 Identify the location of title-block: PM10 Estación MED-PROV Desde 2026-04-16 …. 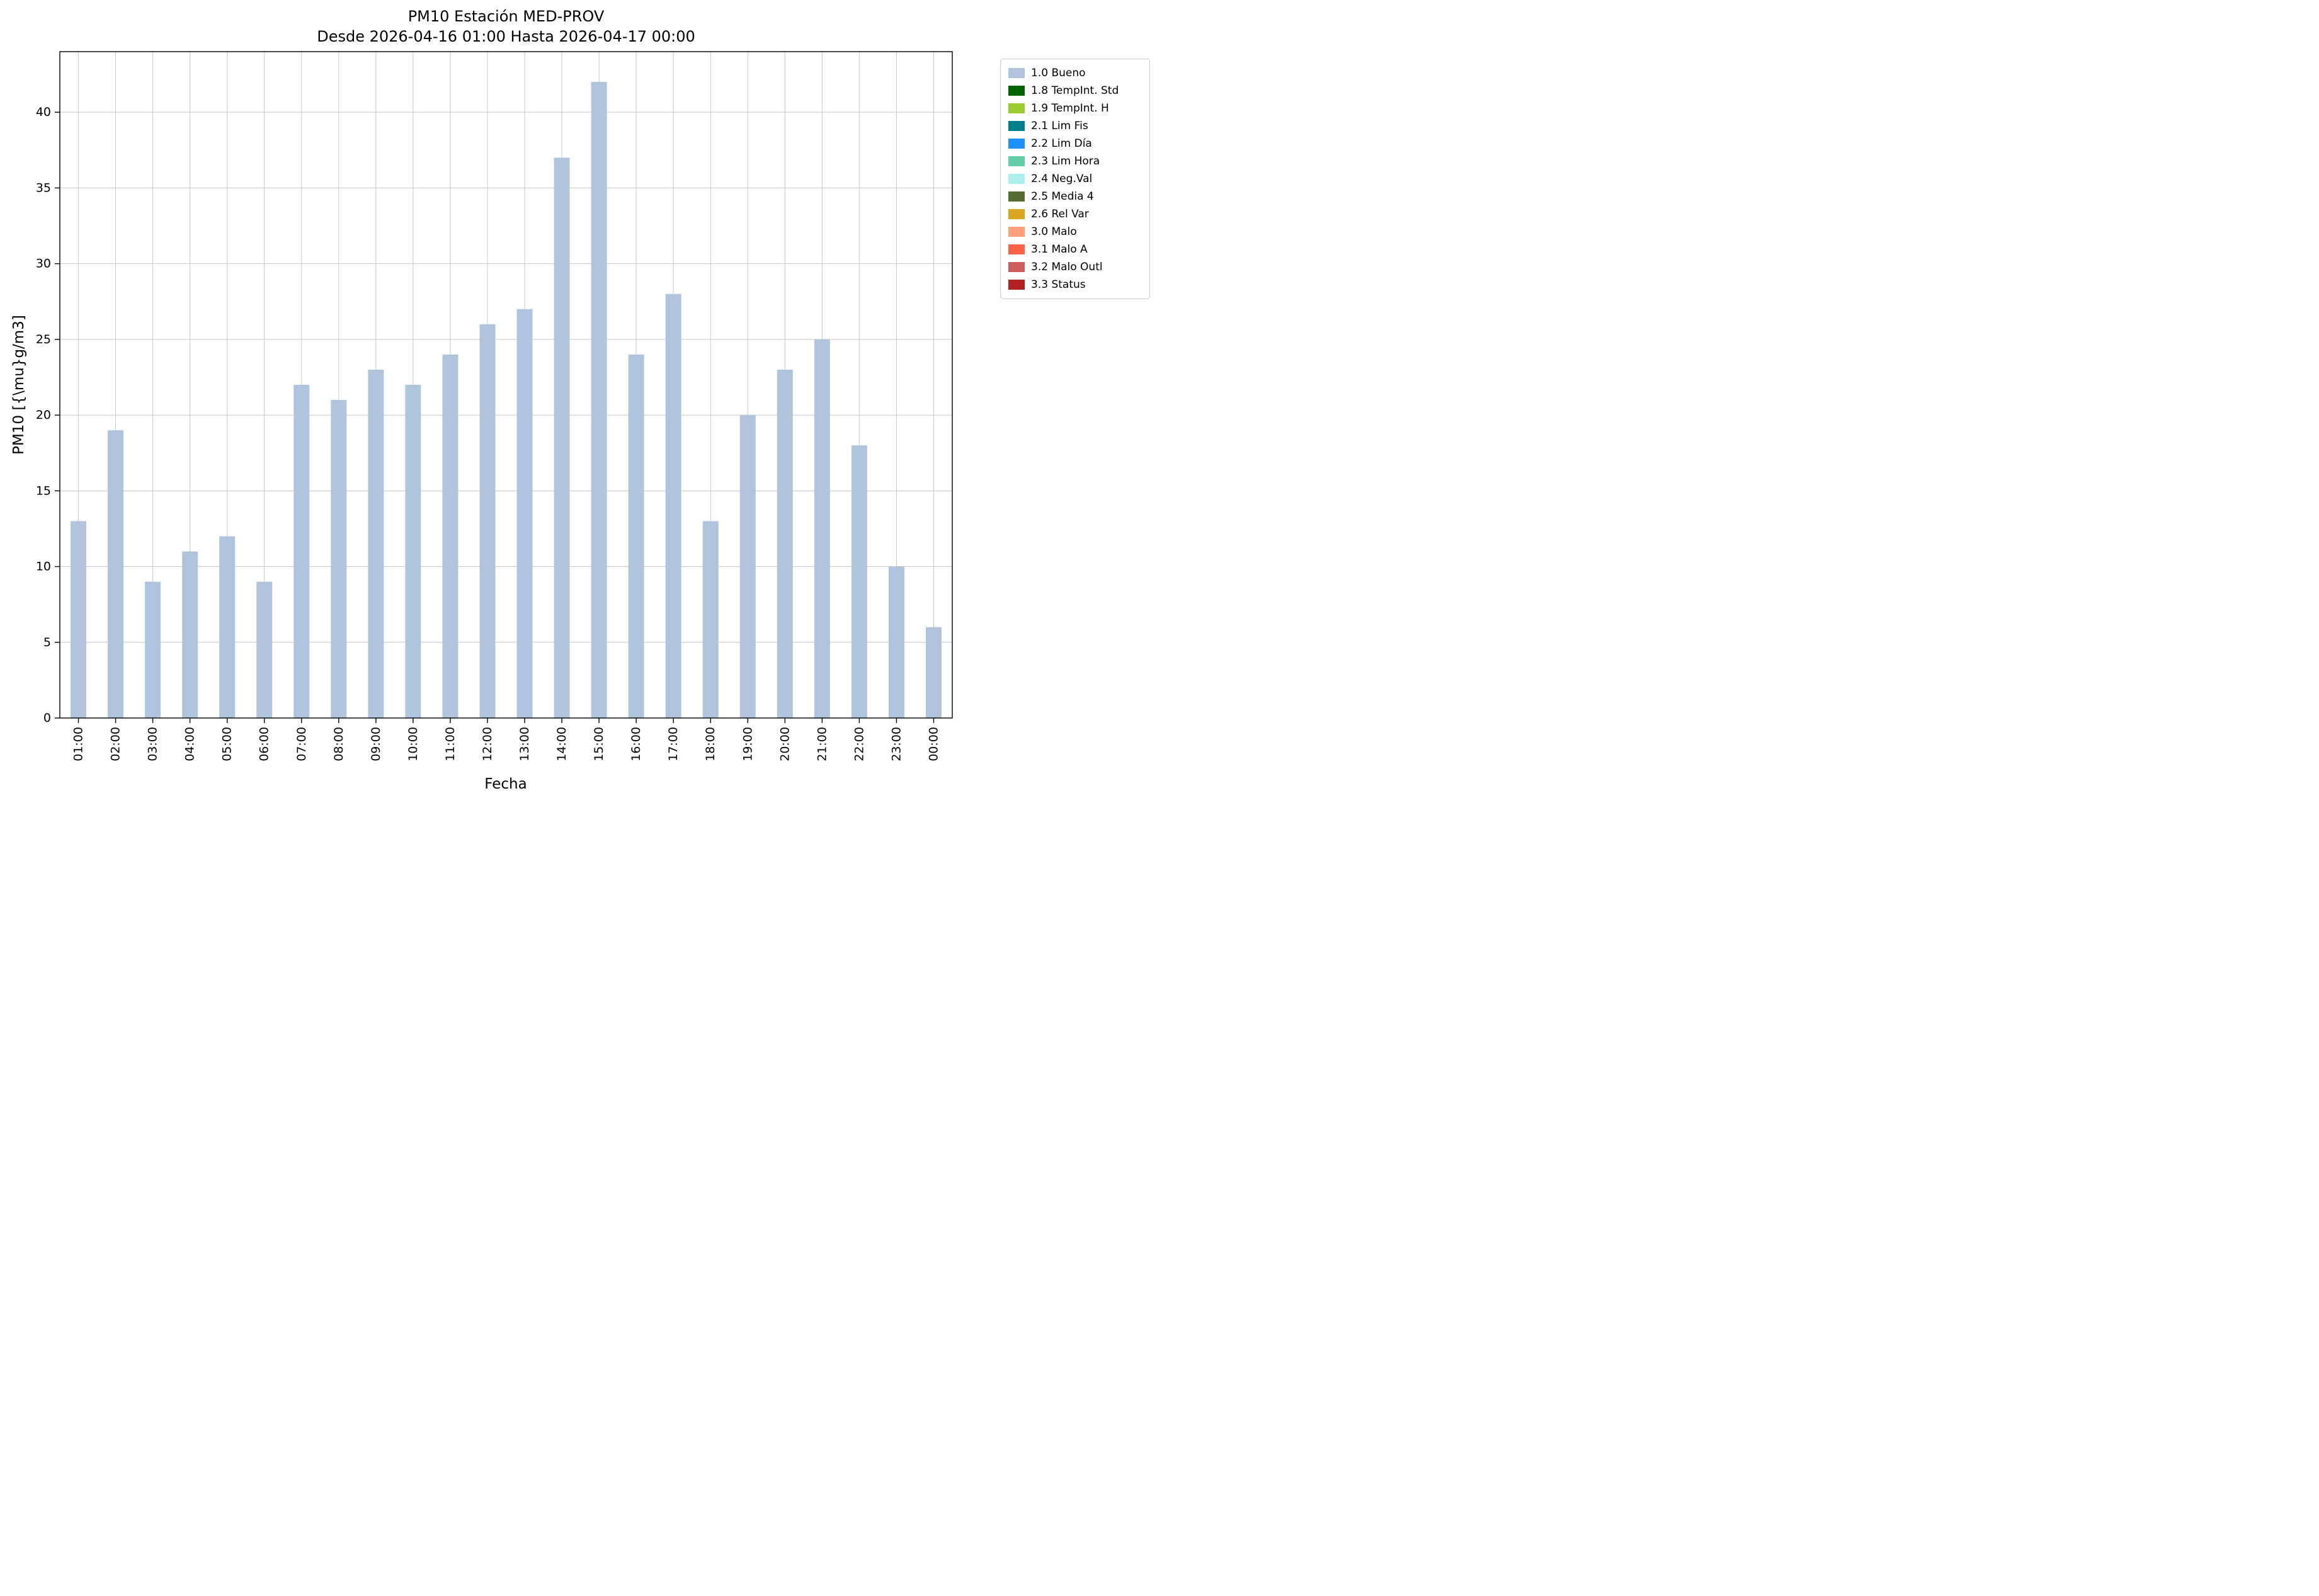
(506, 26).